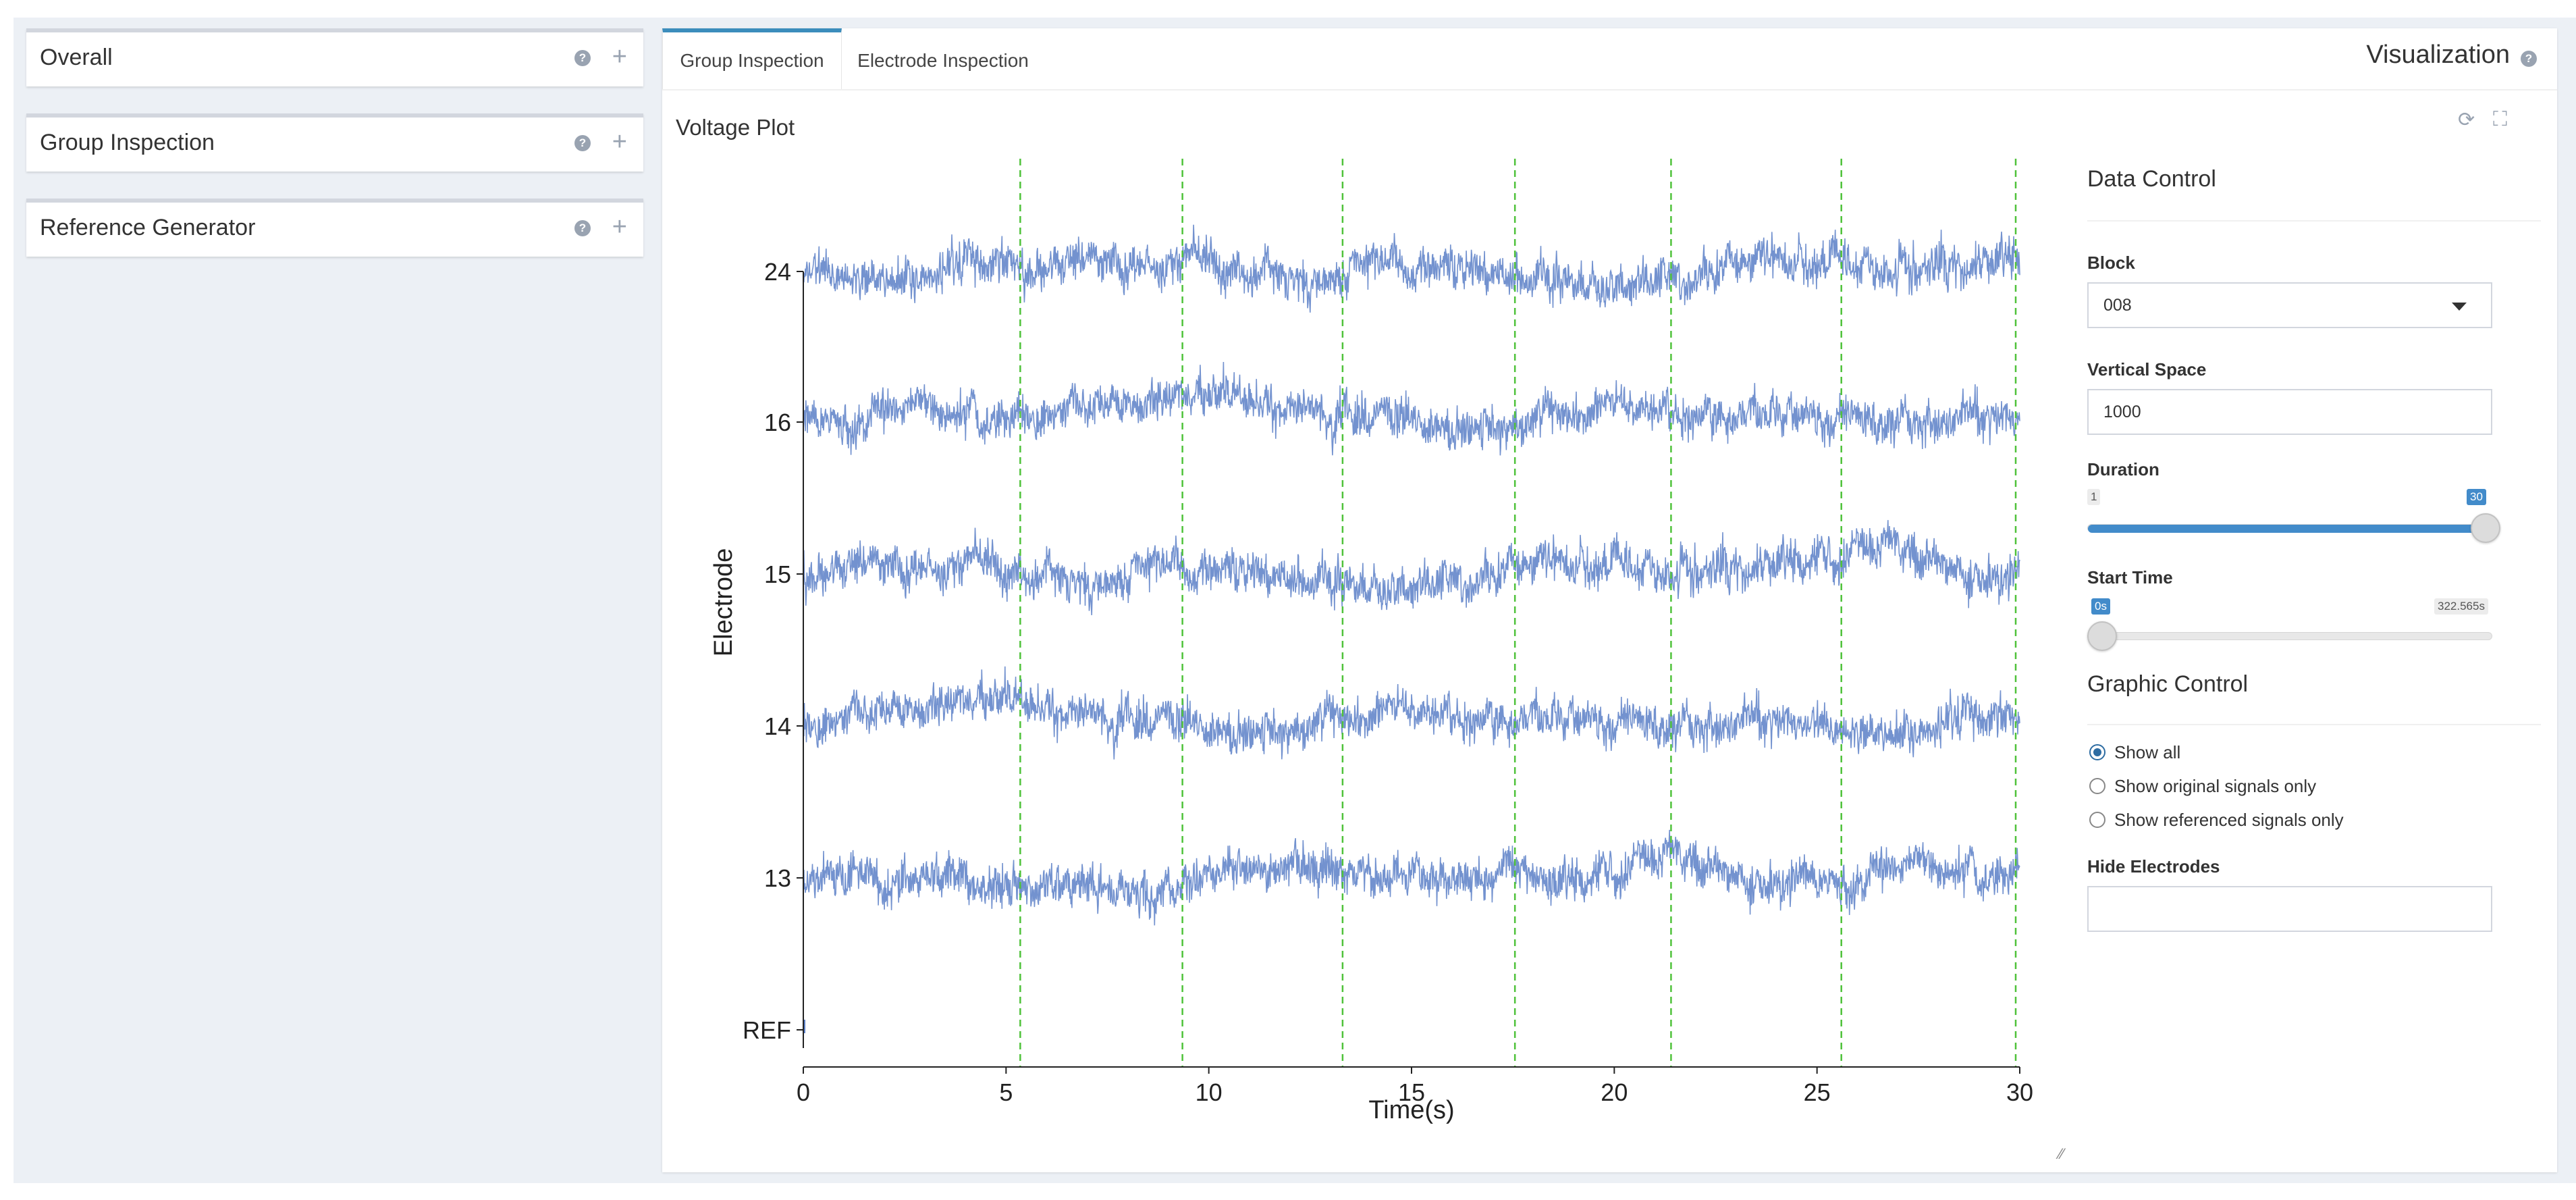 The width and height of the screenshot is (2576, 1200). I want to click on accordion-title: Reference Generator, so click(148, 227).